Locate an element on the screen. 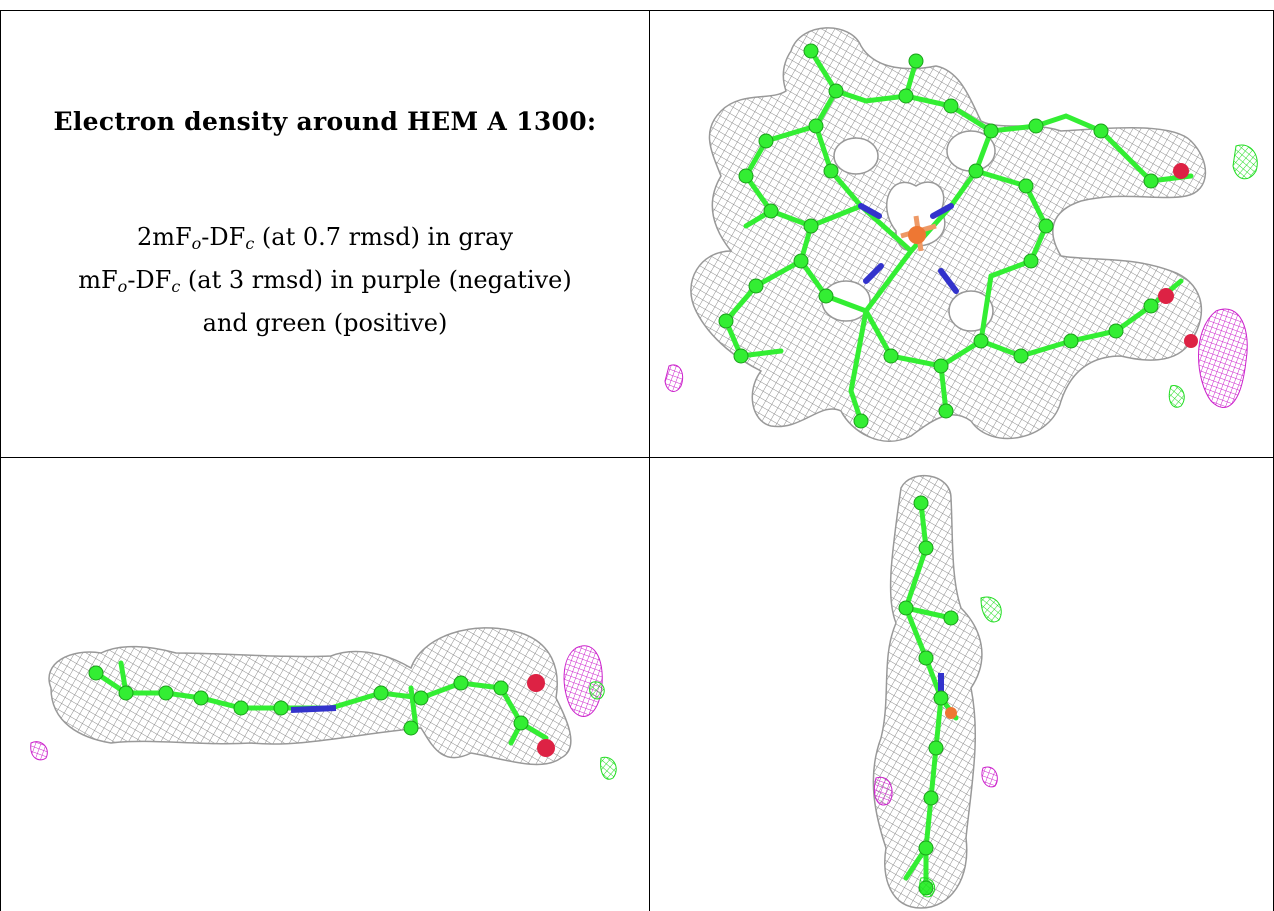 Image resolution: width=1274 pixels, height=911 pixels. heme-end-view-image is located at coordinates (937, 691).